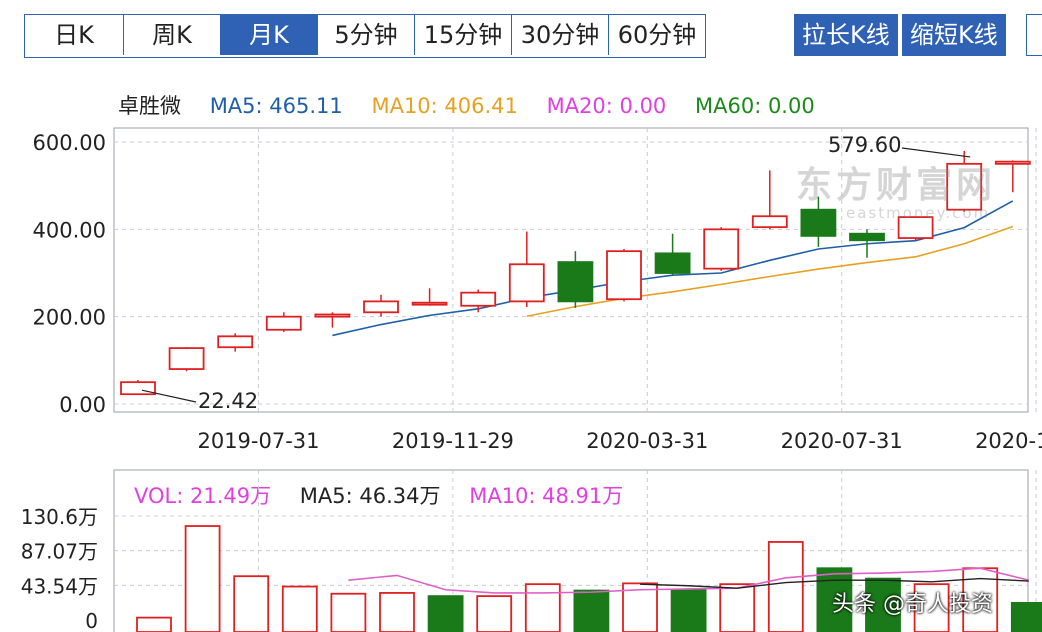  I want to click on volume-tick-label: 130.6万, so click(59, 517).